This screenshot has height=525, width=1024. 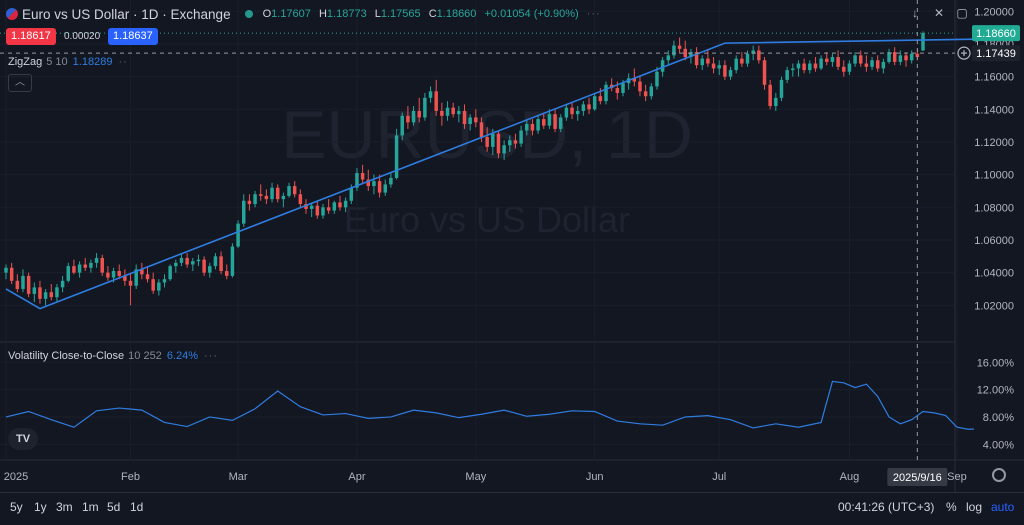 What do you see at coordinates (211, 356) in the screenshot?
I see `volatility-more-icon: ···` at bounding box center [211, 356].